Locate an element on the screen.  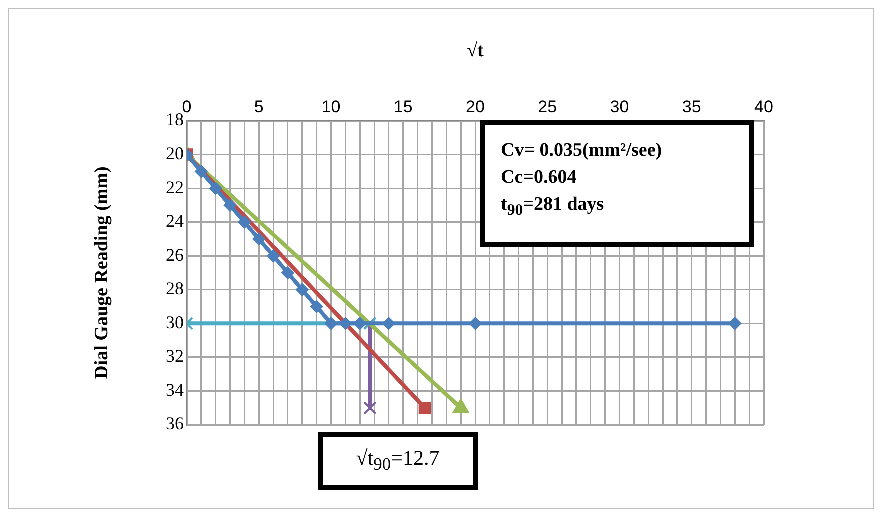
annotation: t$_{90}$=281 days is located at coordinates (553, 207).